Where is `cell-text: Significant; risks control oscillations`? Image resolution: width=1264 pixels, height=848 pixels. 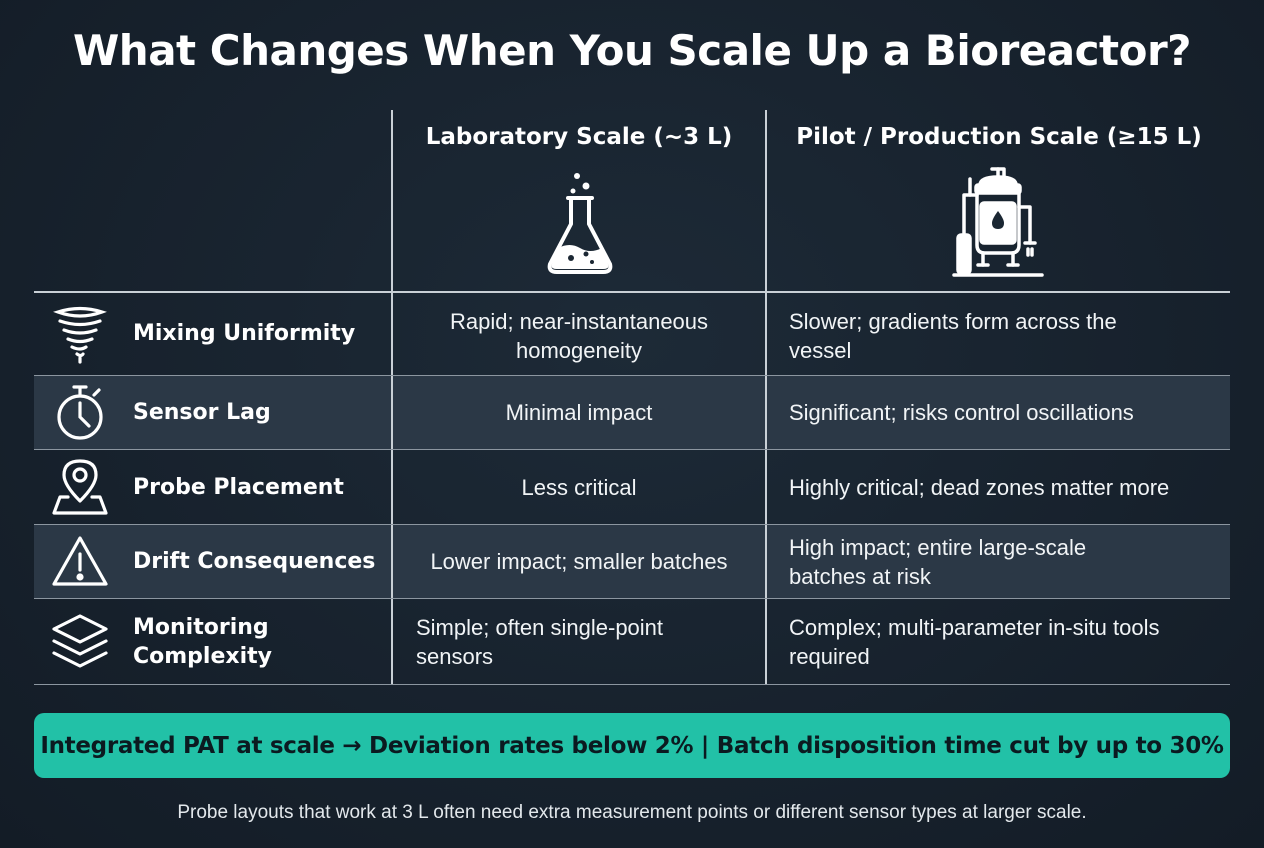
cell-text: Significant; risks control oscillations is located at coordinates (961, 412).